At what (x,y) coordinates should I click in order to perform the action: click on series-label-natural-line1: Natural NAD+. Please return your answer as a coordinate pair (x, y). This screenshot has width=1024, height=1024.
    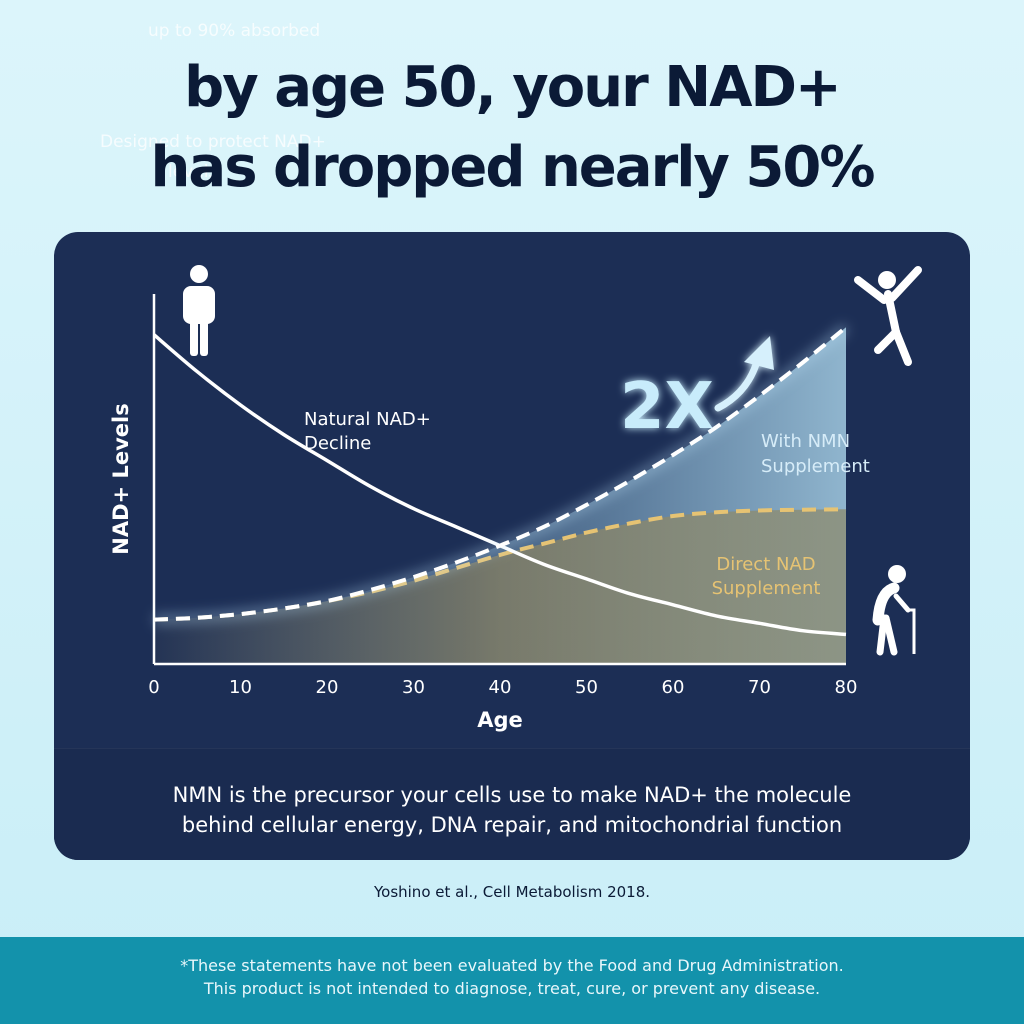
    Looking at the image, I should click on (367, 419).